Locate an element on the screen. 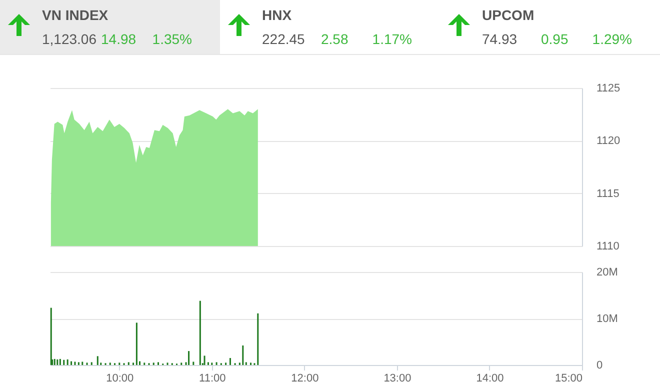 This screenshot has width=660, height=382. text: 1,123.06 is located at coordinates (69, 39).